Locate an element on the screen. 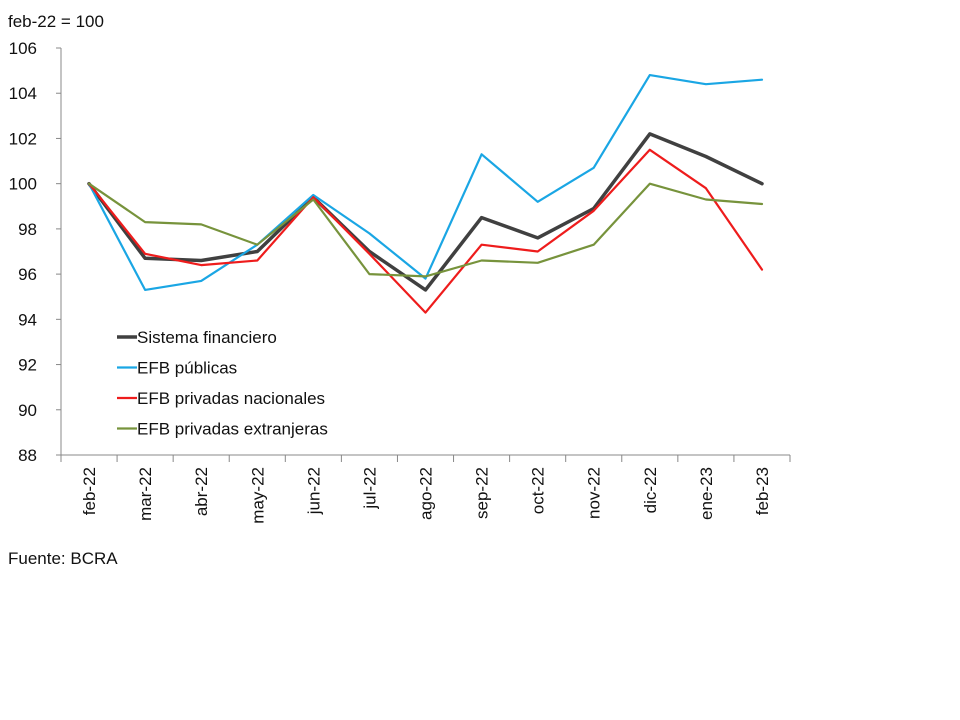 This screenshot has height=720, width=960. y-tick-label: 104 is located at coordinates (23, 93).